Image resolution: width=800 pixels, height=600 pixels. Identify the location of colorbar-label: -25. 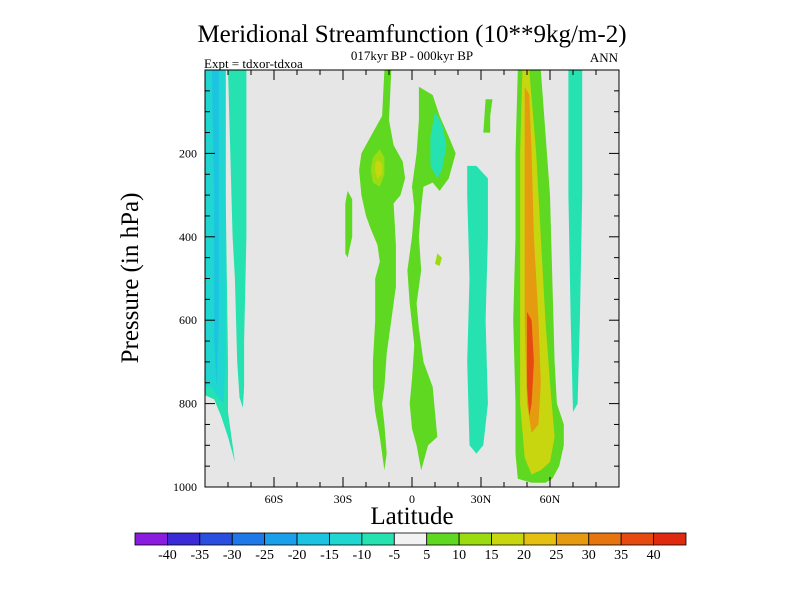
(264, 555).